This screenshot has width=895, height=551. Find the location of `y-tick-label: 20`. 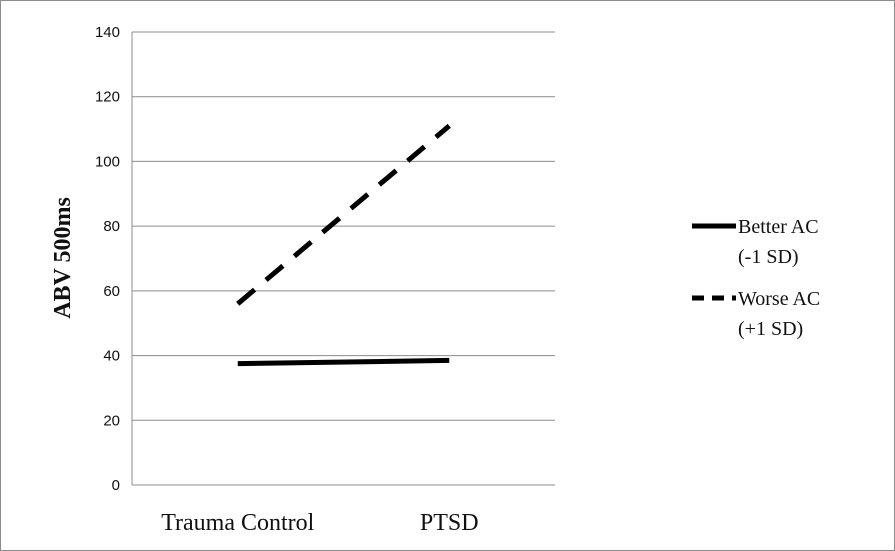

y-tick-label: 20 is located at coordinates (111, 420).